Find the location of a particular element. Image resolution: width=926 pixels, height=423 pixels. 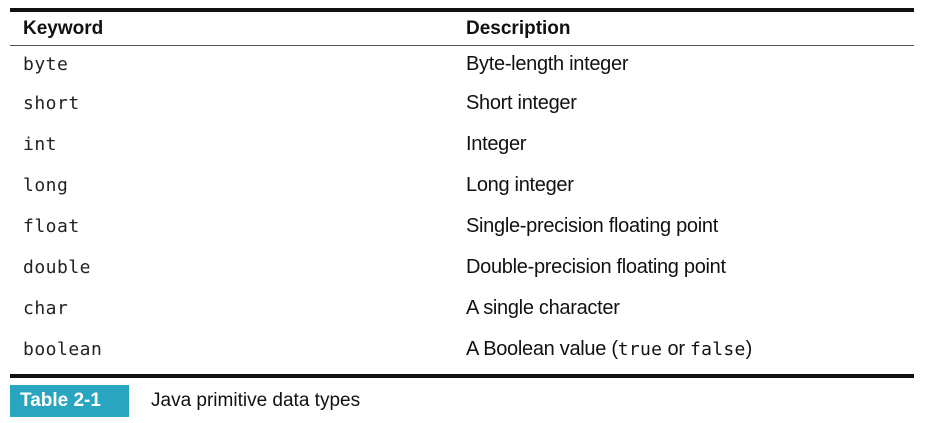

description-text: or is located at coordinates (676, 349).